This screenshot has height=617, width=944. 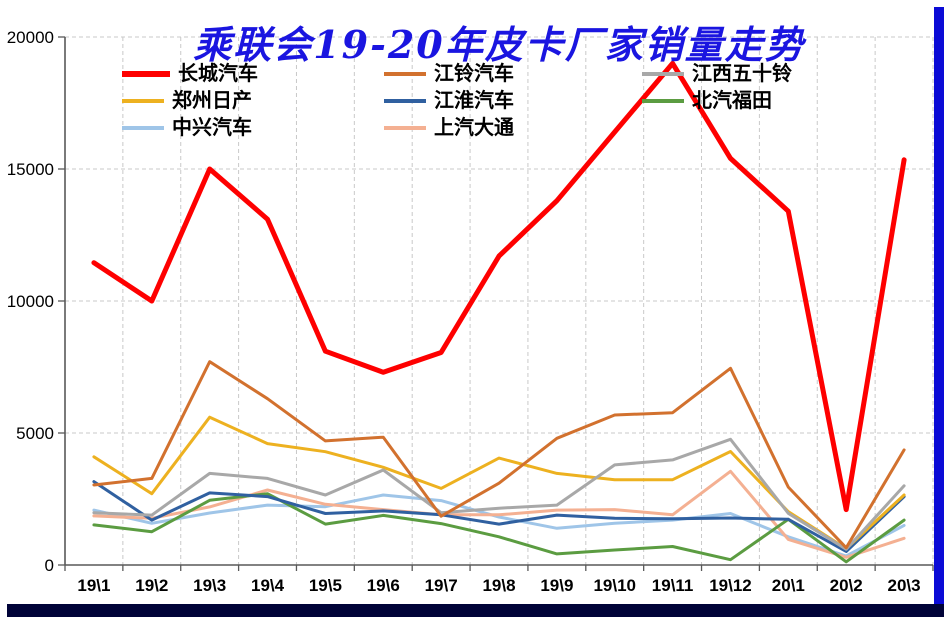 I want to click on y-axis-label: 15000, so click(x=30, y=169).